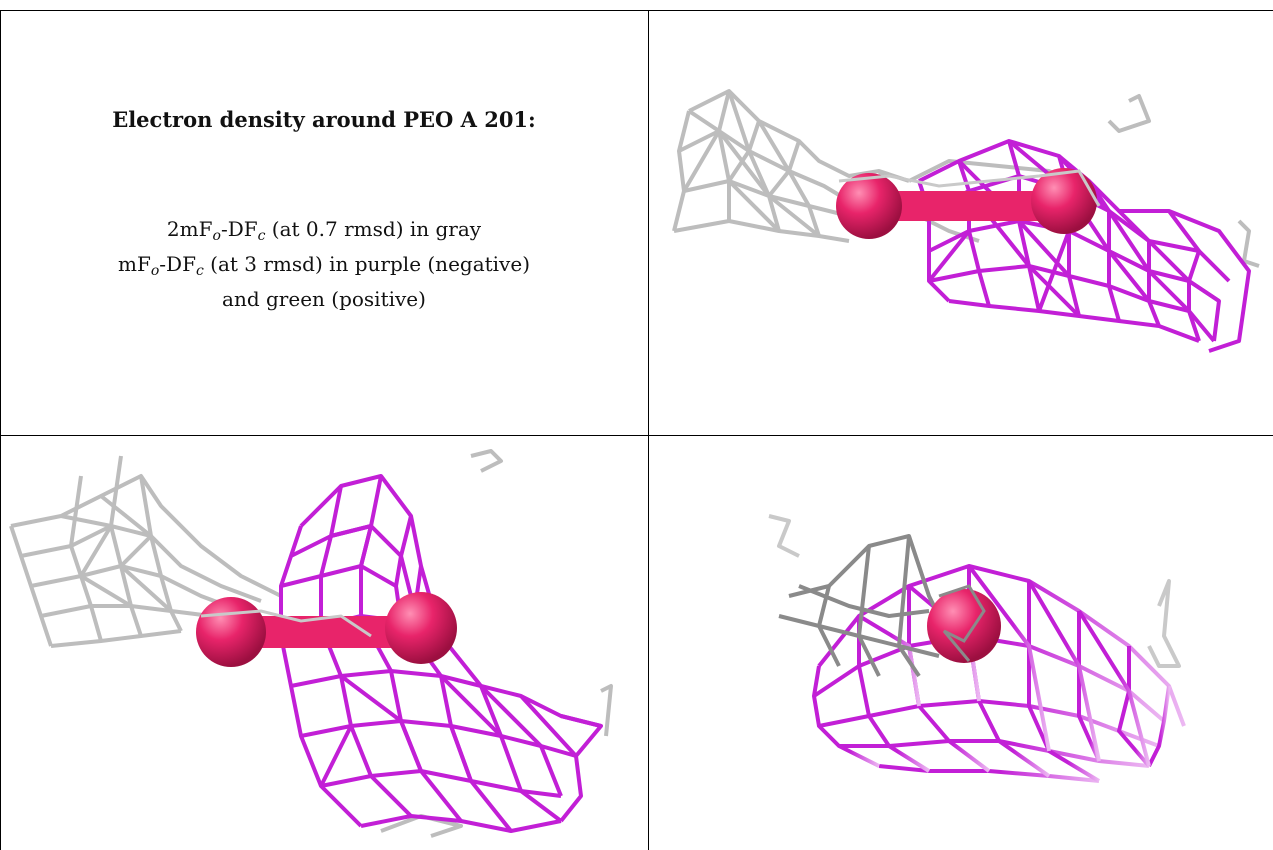 This screenshot has width=1273, height=850. I want to click on caption-line-3: and green (positive), so click(324, 299).